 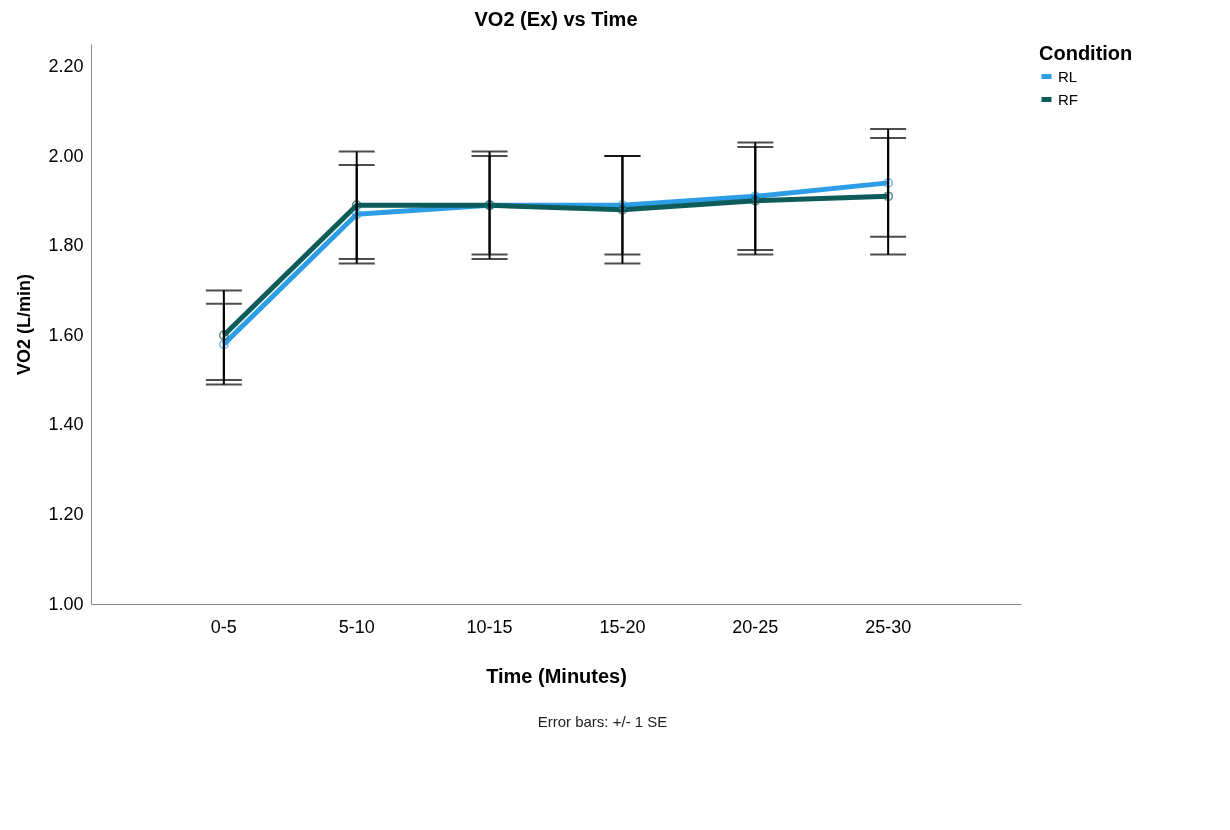 I want to click on y-tick-label: 2.00, so click(x=66, y=155).